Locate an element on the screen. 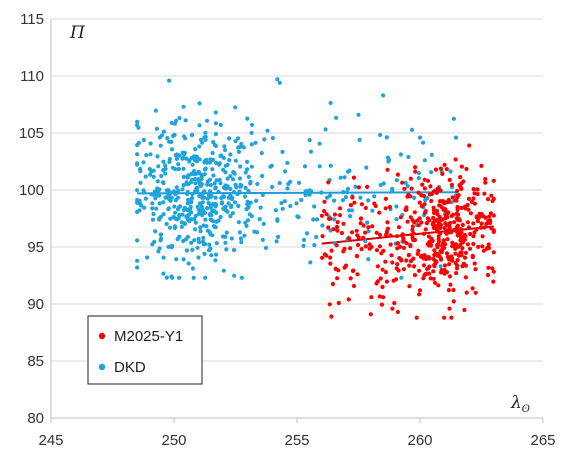 Image resolution: width=567 pixels, height=454 pixels. trendlines is located at coordinates (315, 218).